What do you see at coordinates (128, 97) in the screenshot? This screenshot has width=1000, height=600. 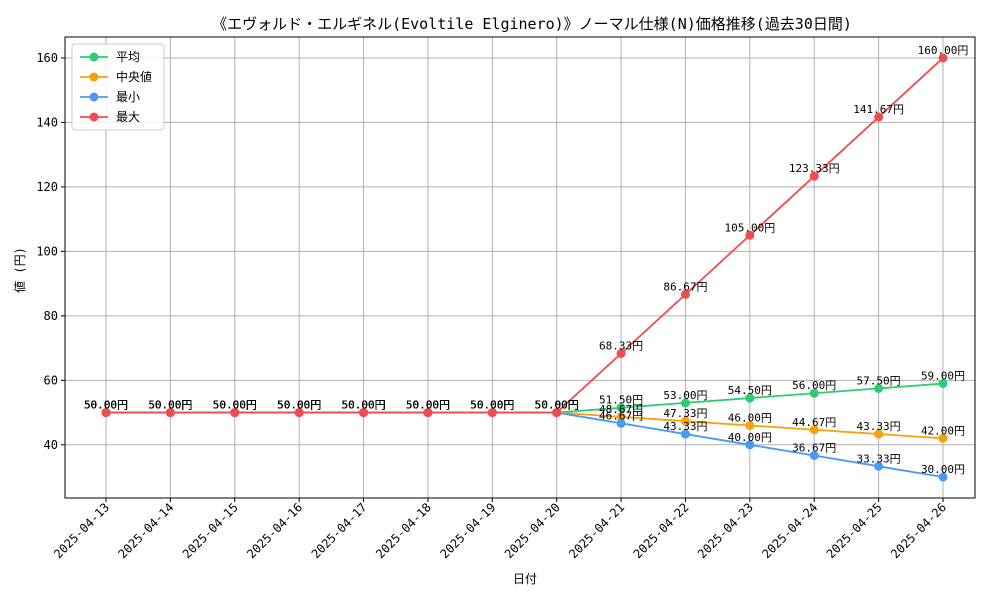 I see `legend-label: 最小` at bounding box center [128, 97].